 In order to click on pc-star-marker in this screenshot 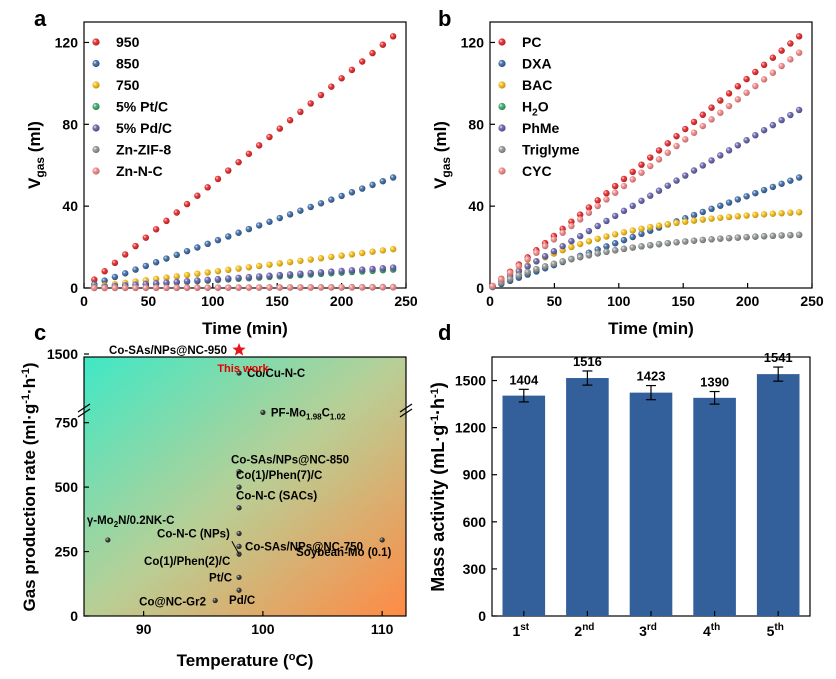, I will do `click(239, 349)`.